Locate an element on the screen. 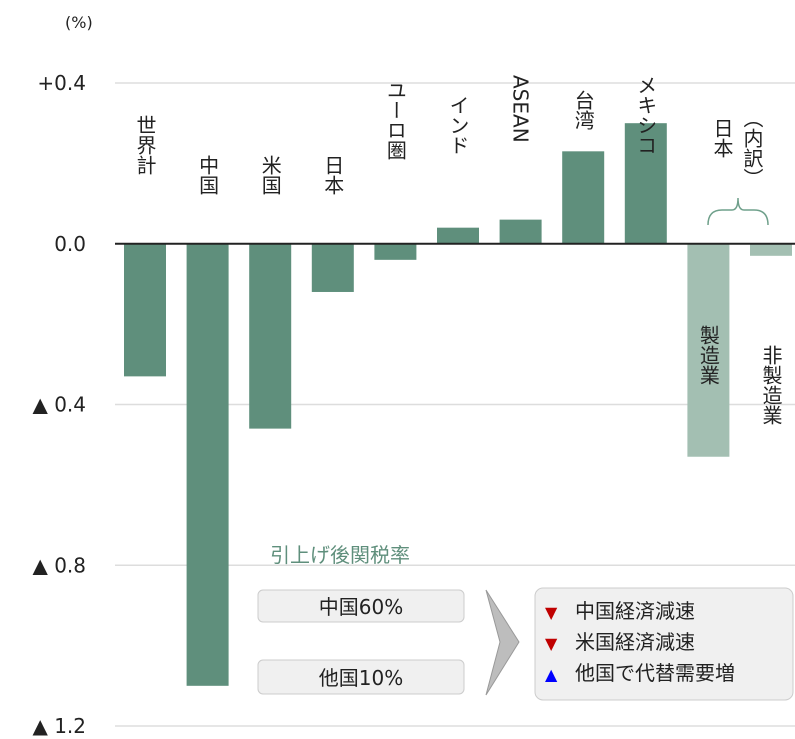  effect-box is located at coordinates (664, 644).